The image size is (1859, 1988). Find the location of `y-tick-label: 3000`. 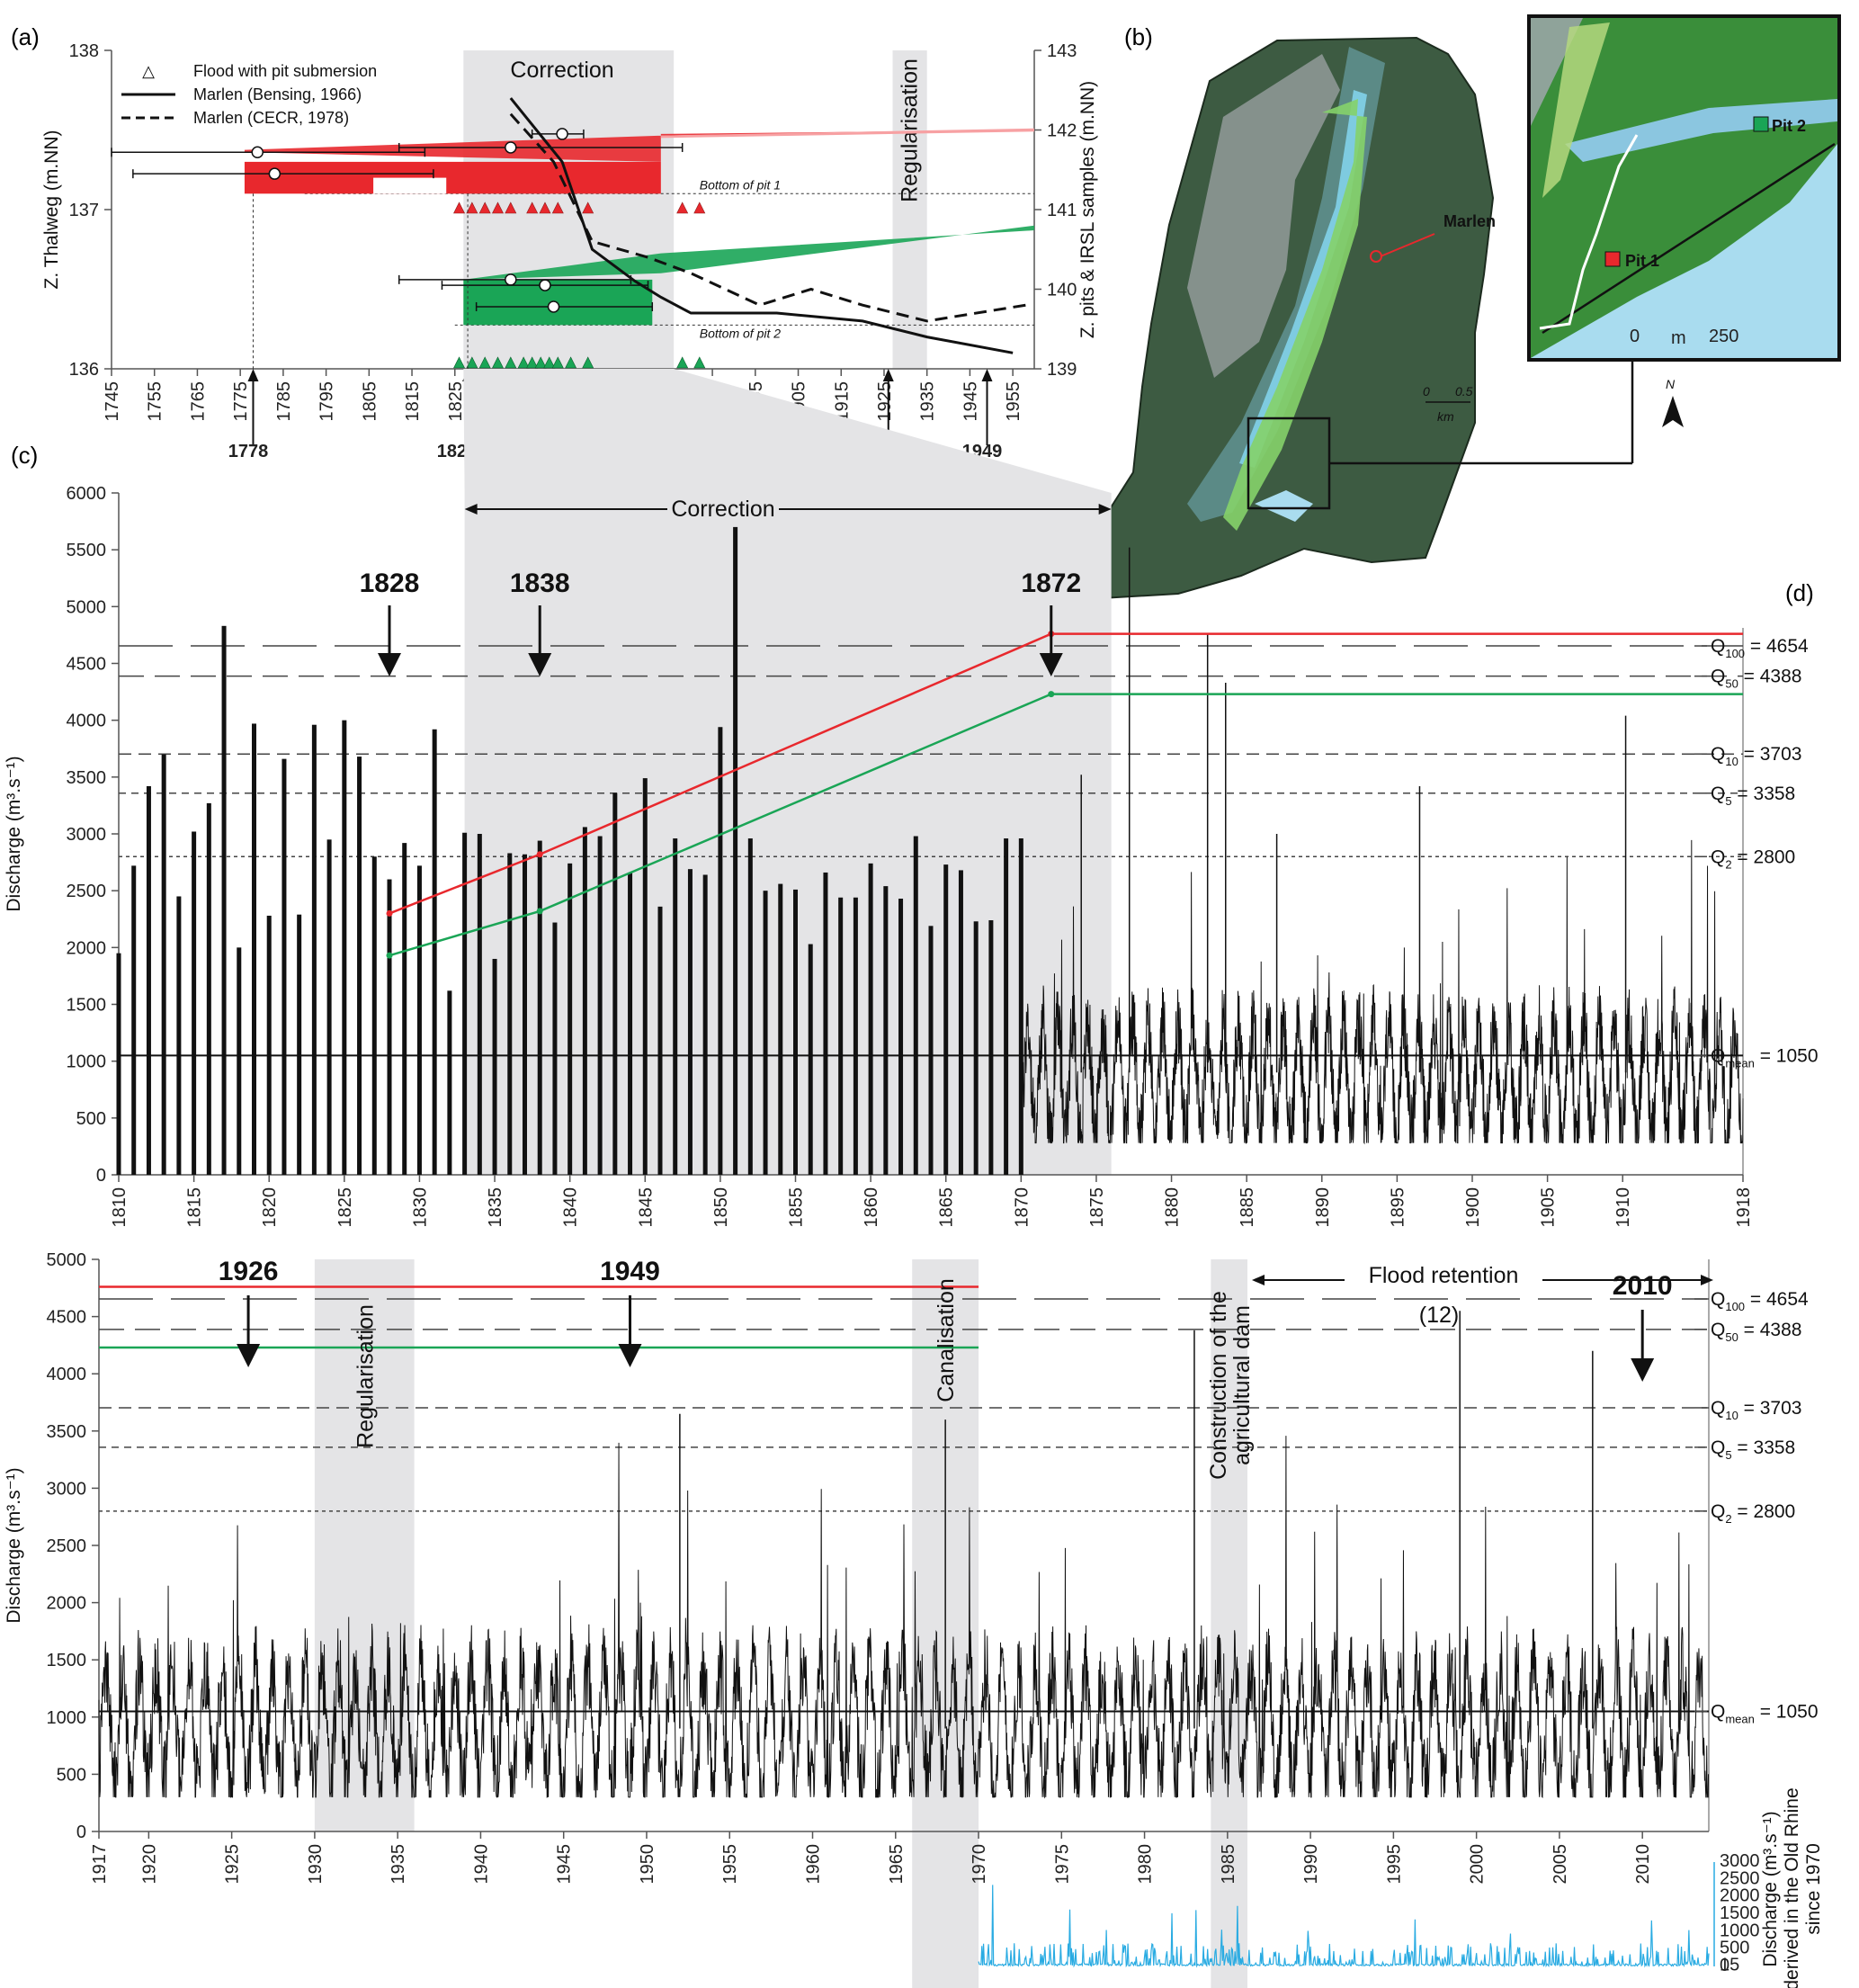

y-tick-label: 3000 is located at coordinates (87, 835).